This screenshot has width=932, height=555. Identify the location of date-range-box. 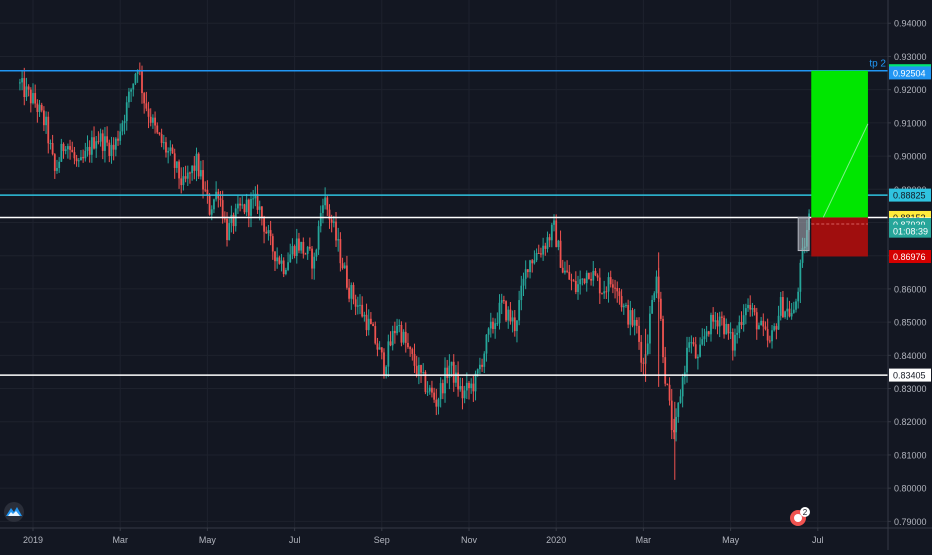
(803, 234).